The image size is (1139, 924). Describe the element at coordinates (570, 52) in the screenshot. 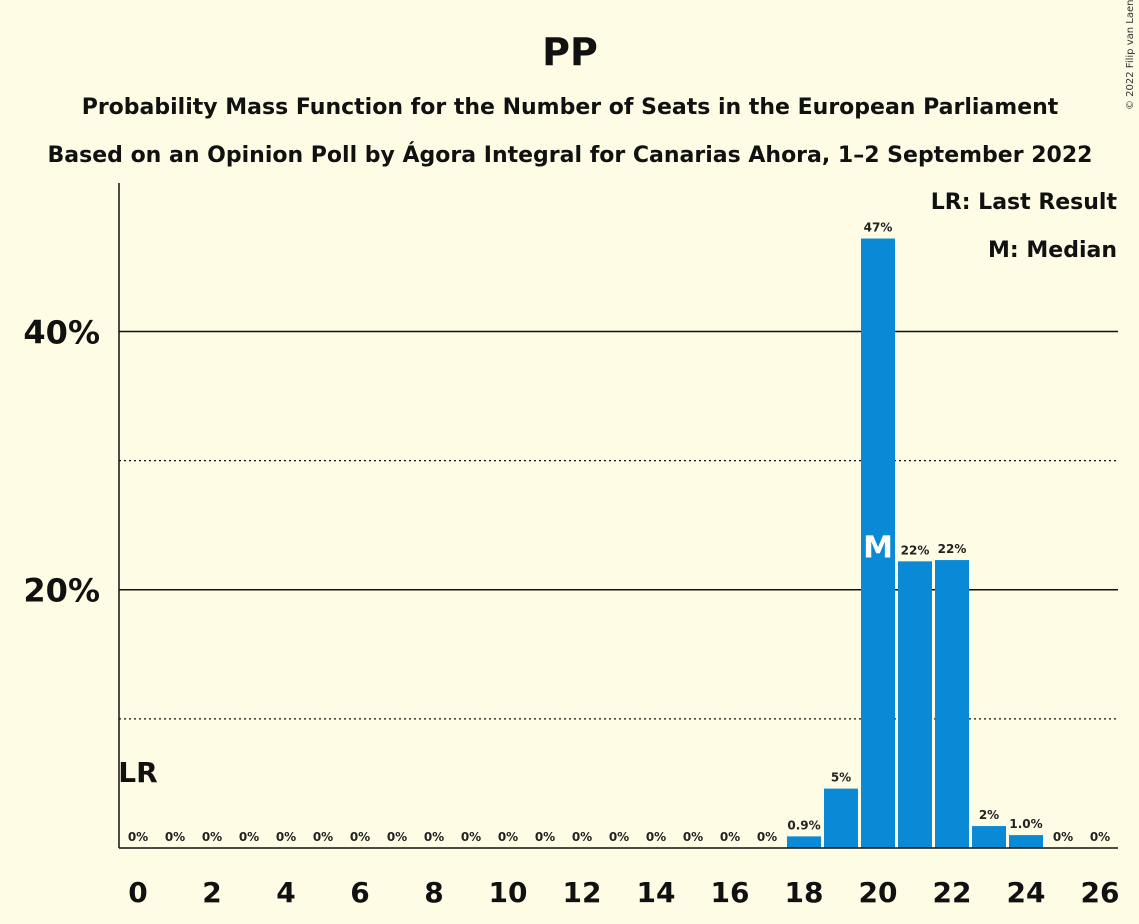

I see `chart-title: PP` at that location.